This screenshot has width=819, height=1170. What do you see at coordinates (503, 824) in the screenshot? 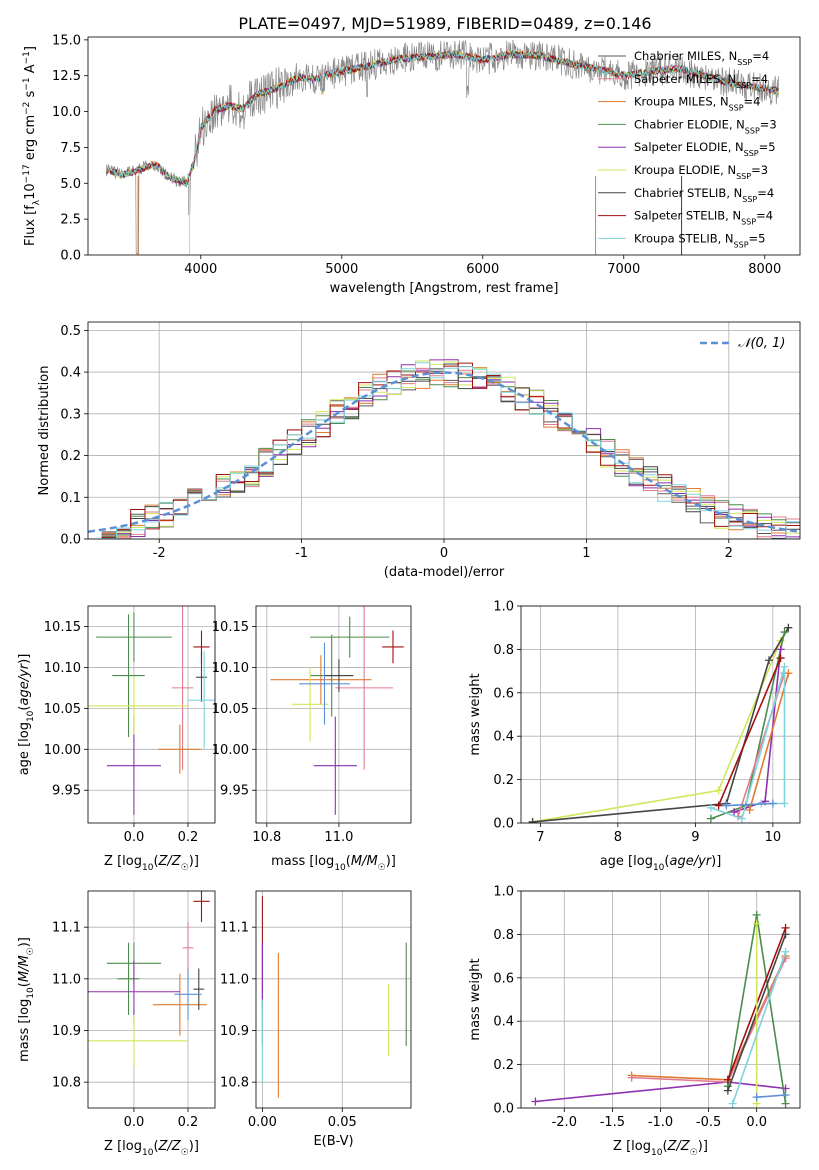
I see `y-tick-label: 0.0` at bounding box center [503, 824].